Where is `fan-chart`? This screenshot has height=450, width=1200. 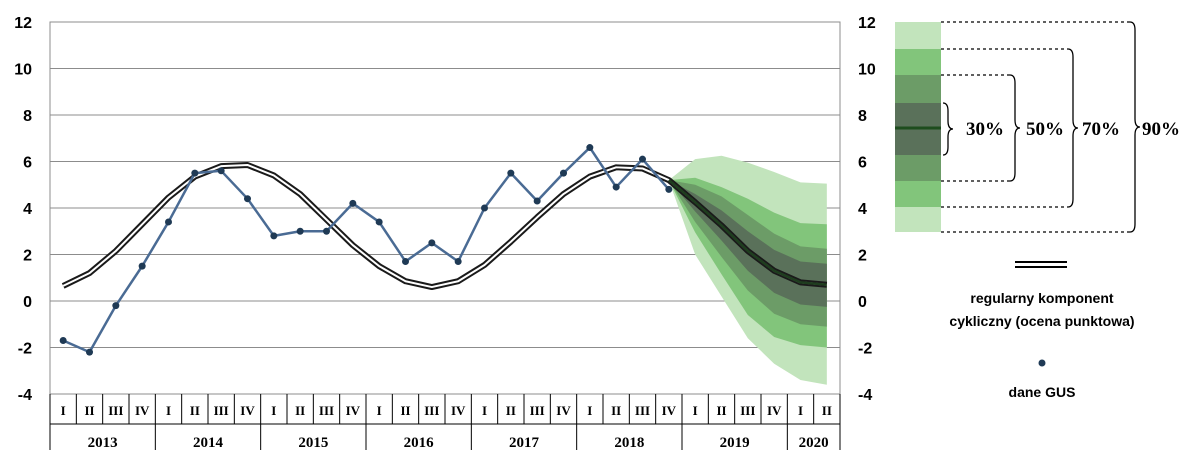
fan-chart is located at coordinates (747, 270).